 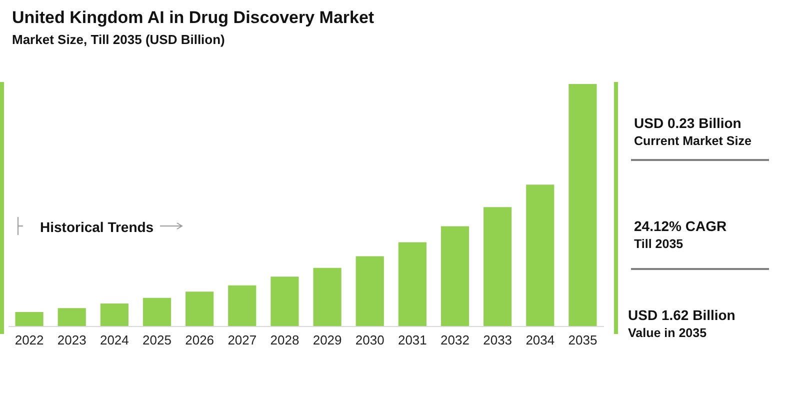 What do you see at coordinates (659, 244) in the screenshot?
I see `text: Till 2035` at bounding box center [659, 244].